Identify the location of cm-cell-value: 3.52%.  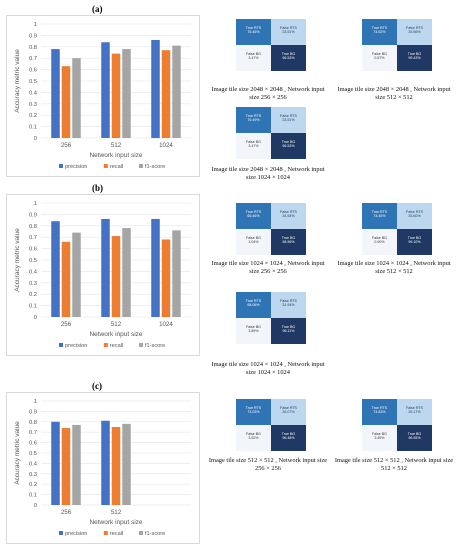
(253, 438).